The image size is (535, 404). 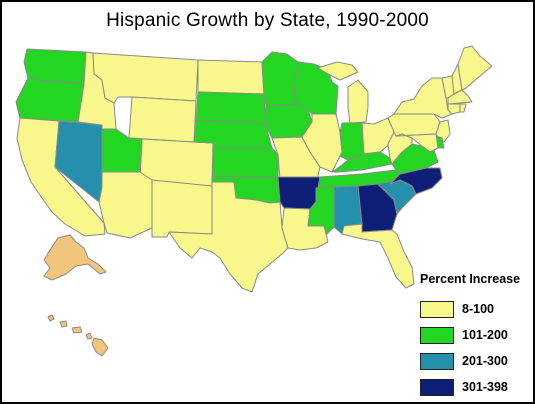 I want to click on legend-item: 201-300, so click(x=475, y=361).